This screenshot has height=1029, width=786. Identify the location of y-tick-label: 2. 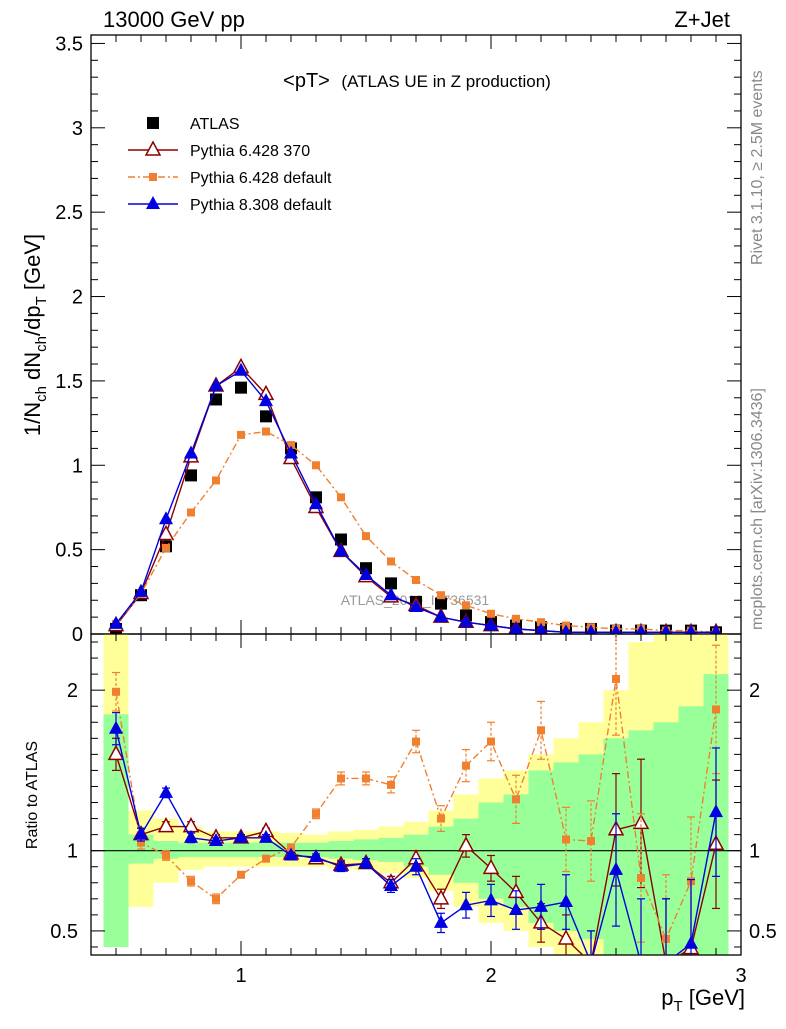
(77, 298).